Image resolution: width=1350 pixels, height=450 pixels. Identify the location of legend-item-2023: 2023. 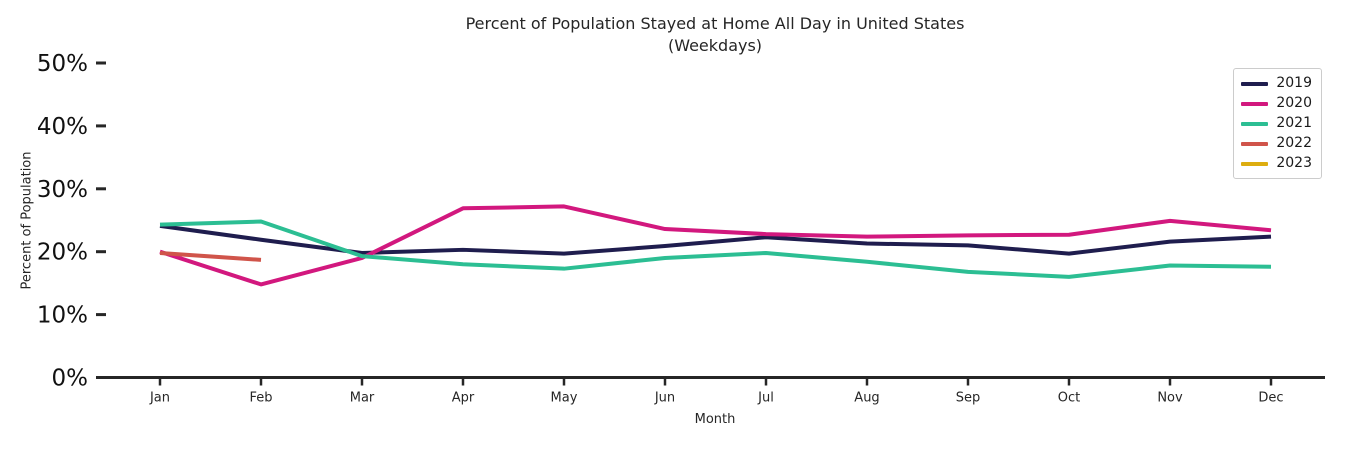
(1276, 163).